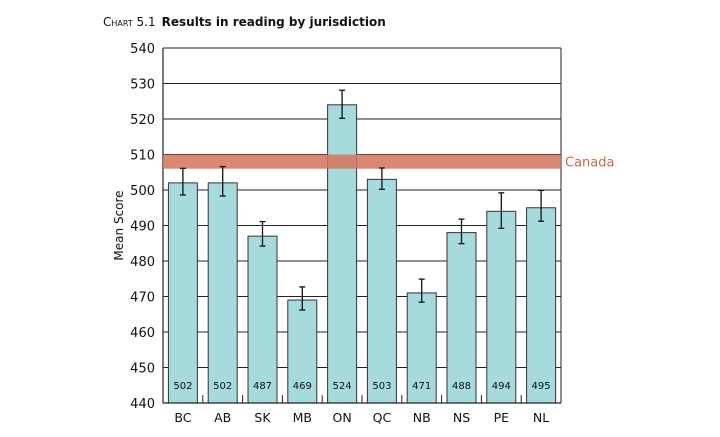 The image size is (720, 437). Describe the element at coordinates (142, 369) in the screenshot. I see `y-tick-label: 450` at that location.